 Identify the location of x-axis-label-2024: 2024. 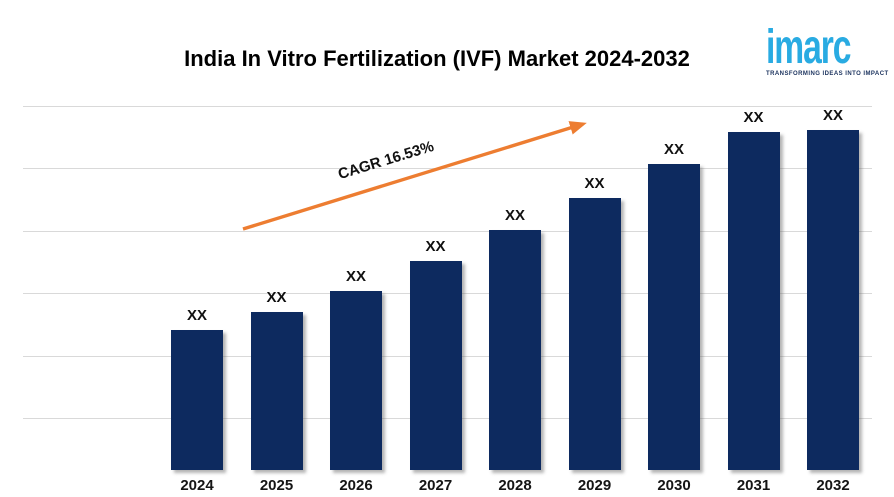
(197, 485).